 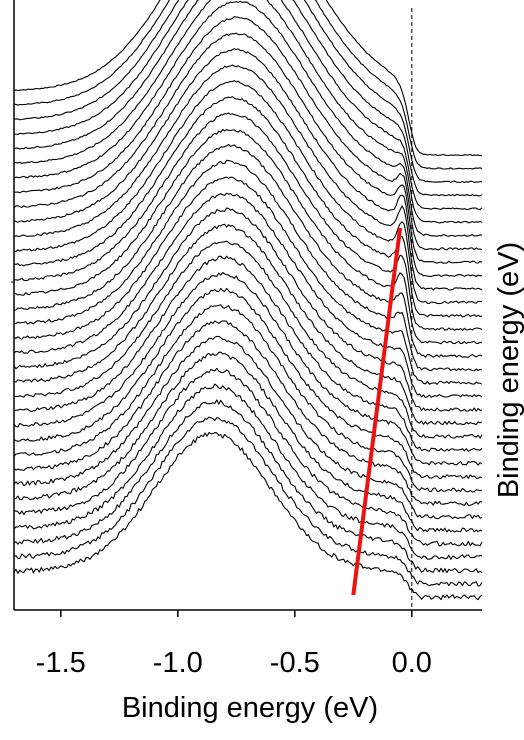 I want to click on right-axis-label: Binding energy (eV), so click(x=508, y=370).